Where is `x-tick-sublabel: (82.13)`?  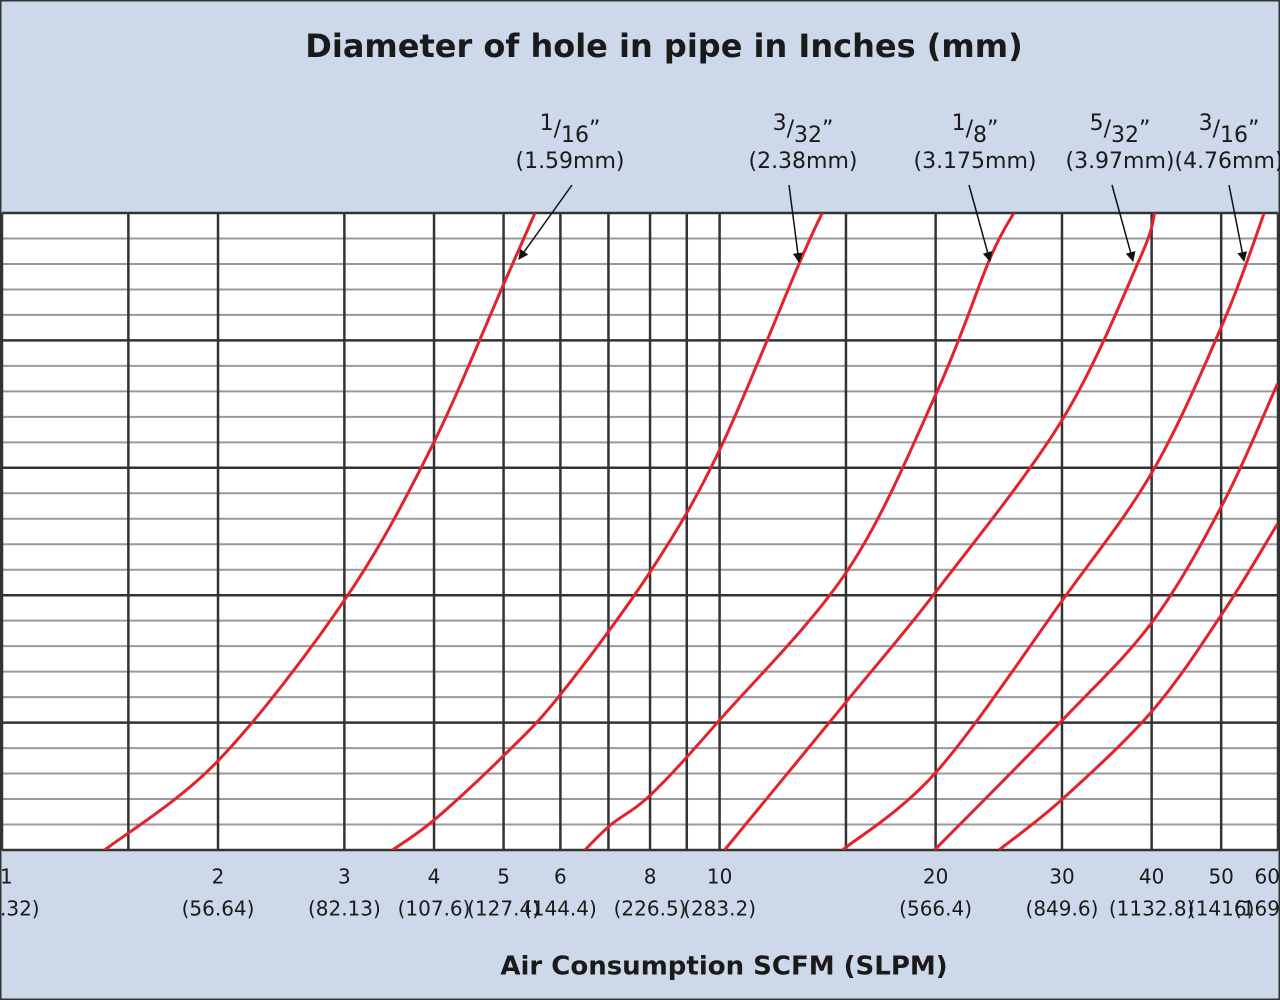 x-tick-sublabel: (82.13) is located at coordinates (344, 909).